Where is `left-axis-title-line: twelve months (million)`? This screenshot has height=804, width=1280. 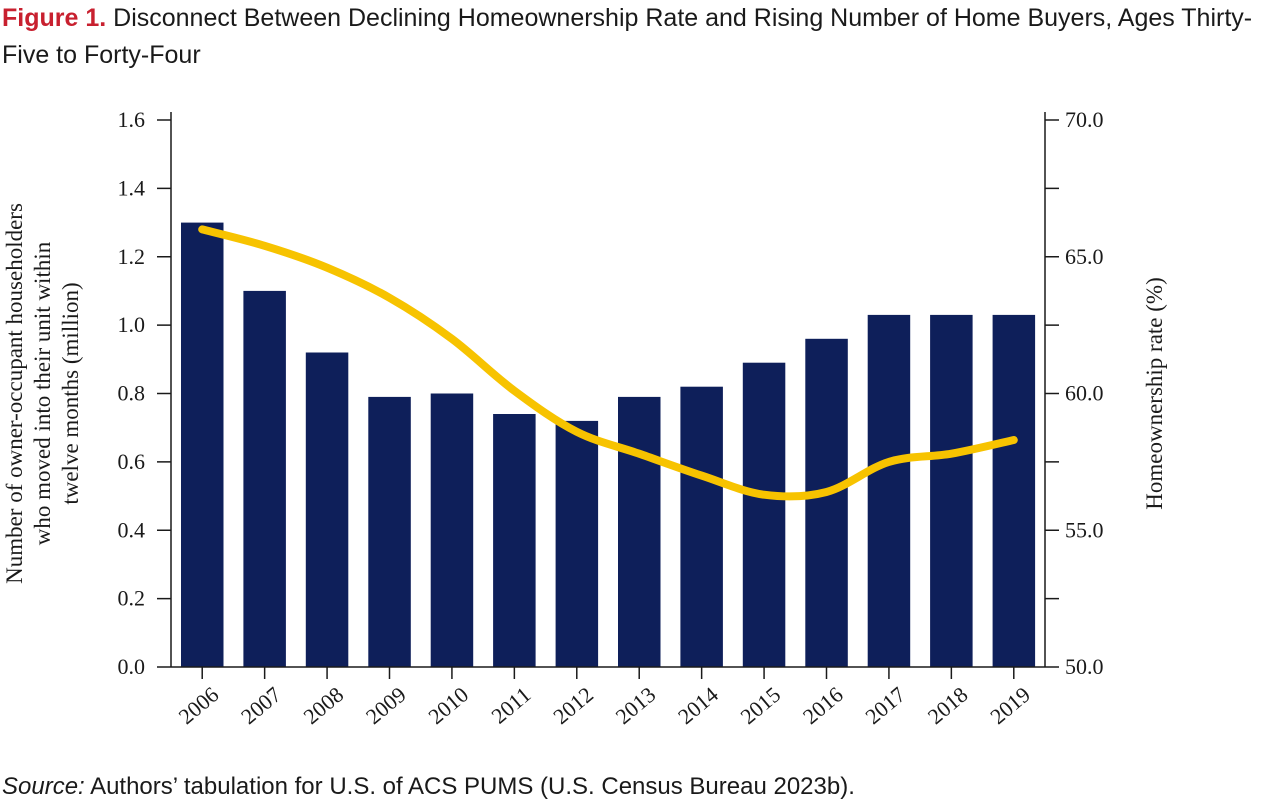 left-axis-title-line: twelve months (million) is located at coordinates (70, 393).